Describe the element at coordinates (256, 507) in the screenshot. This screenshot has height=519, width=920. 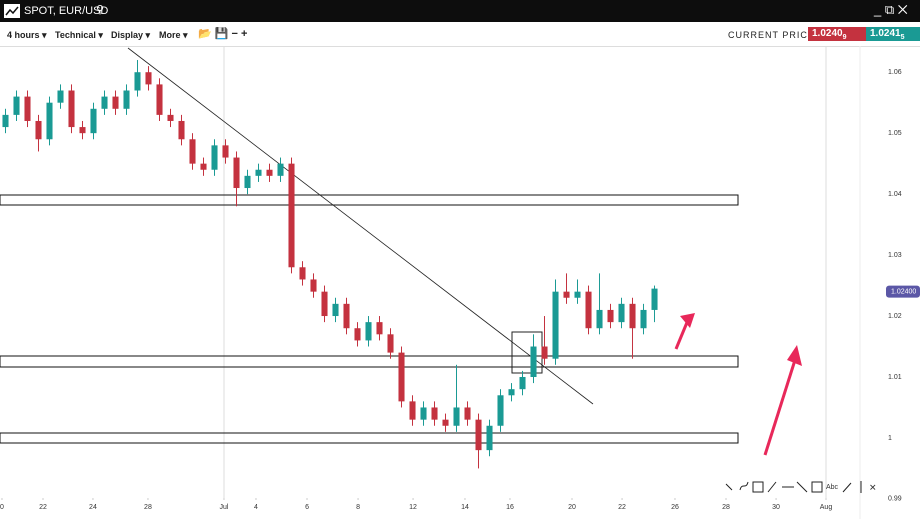
I see `x-tick-label: 4` at that location.